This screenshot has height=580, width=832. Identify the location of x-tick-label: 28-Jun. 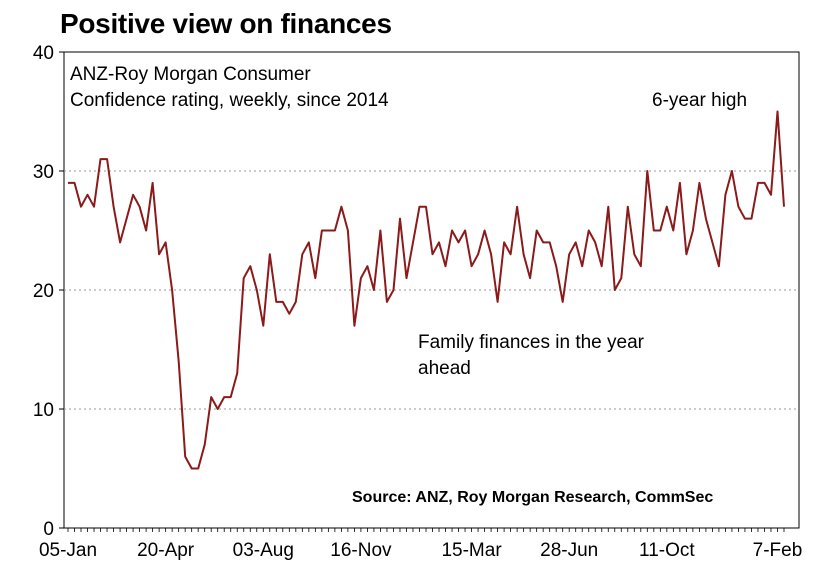
(569, 550).